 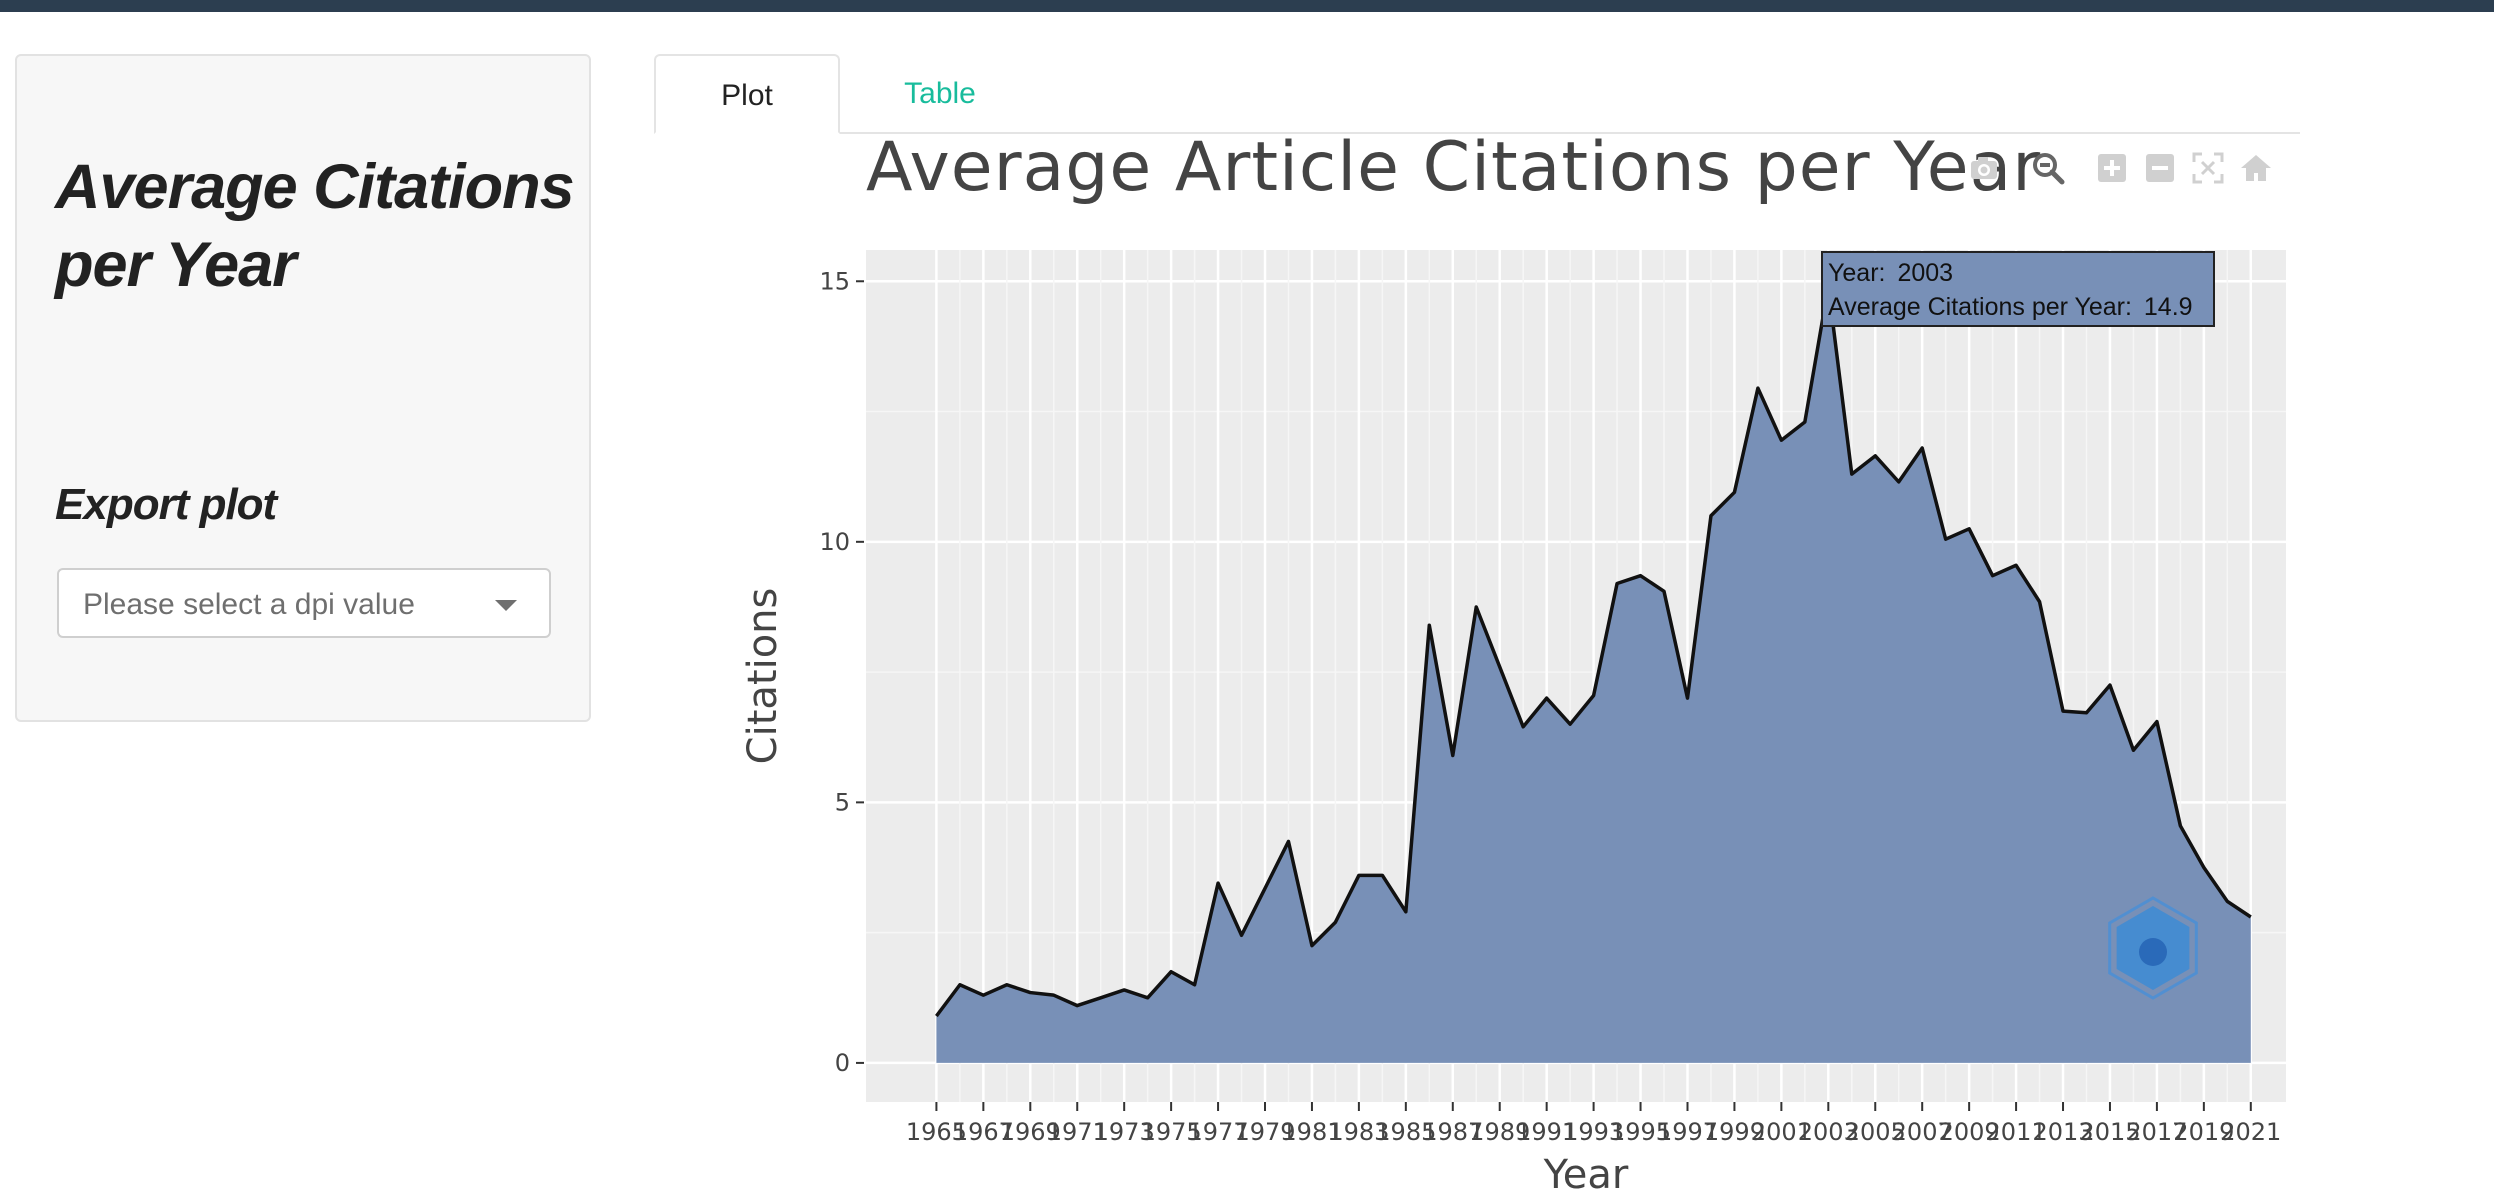 What do you see at coordinates (1218, 1132) in the screenshot?
I see `x-tick-label: 1977` at bounding box center [1218, 1132].